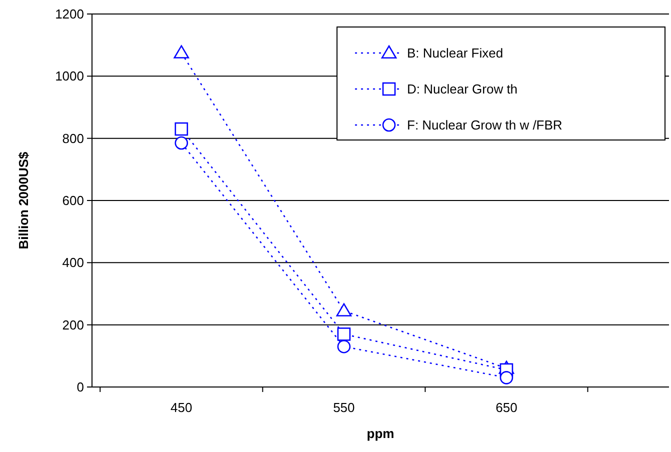 This screenshot has width=671, height=452. What do you see at coordinates (23, 200) in the screenshot?
I see `y-axis-title: Billion 2000US$` at bounding box center [23, 200].